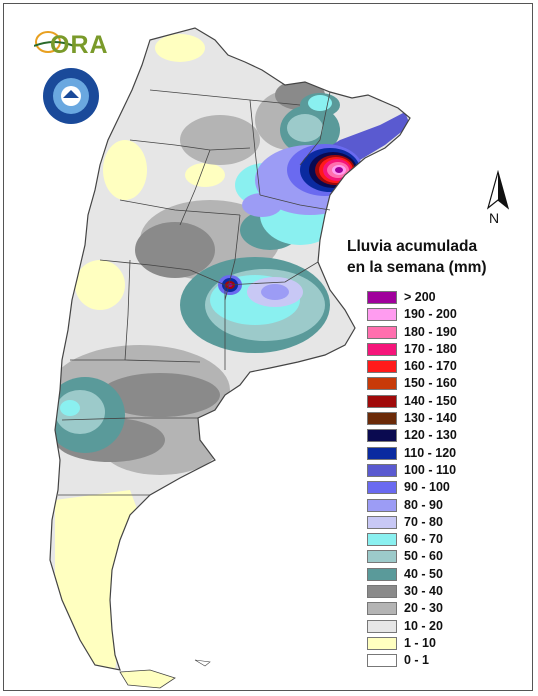 The height and width of the screenshot is (696, 538). Describe the element at coordinates (417, 267) in the screenshot. I see `legend-title-line2: en la semana (mm)` at that location.